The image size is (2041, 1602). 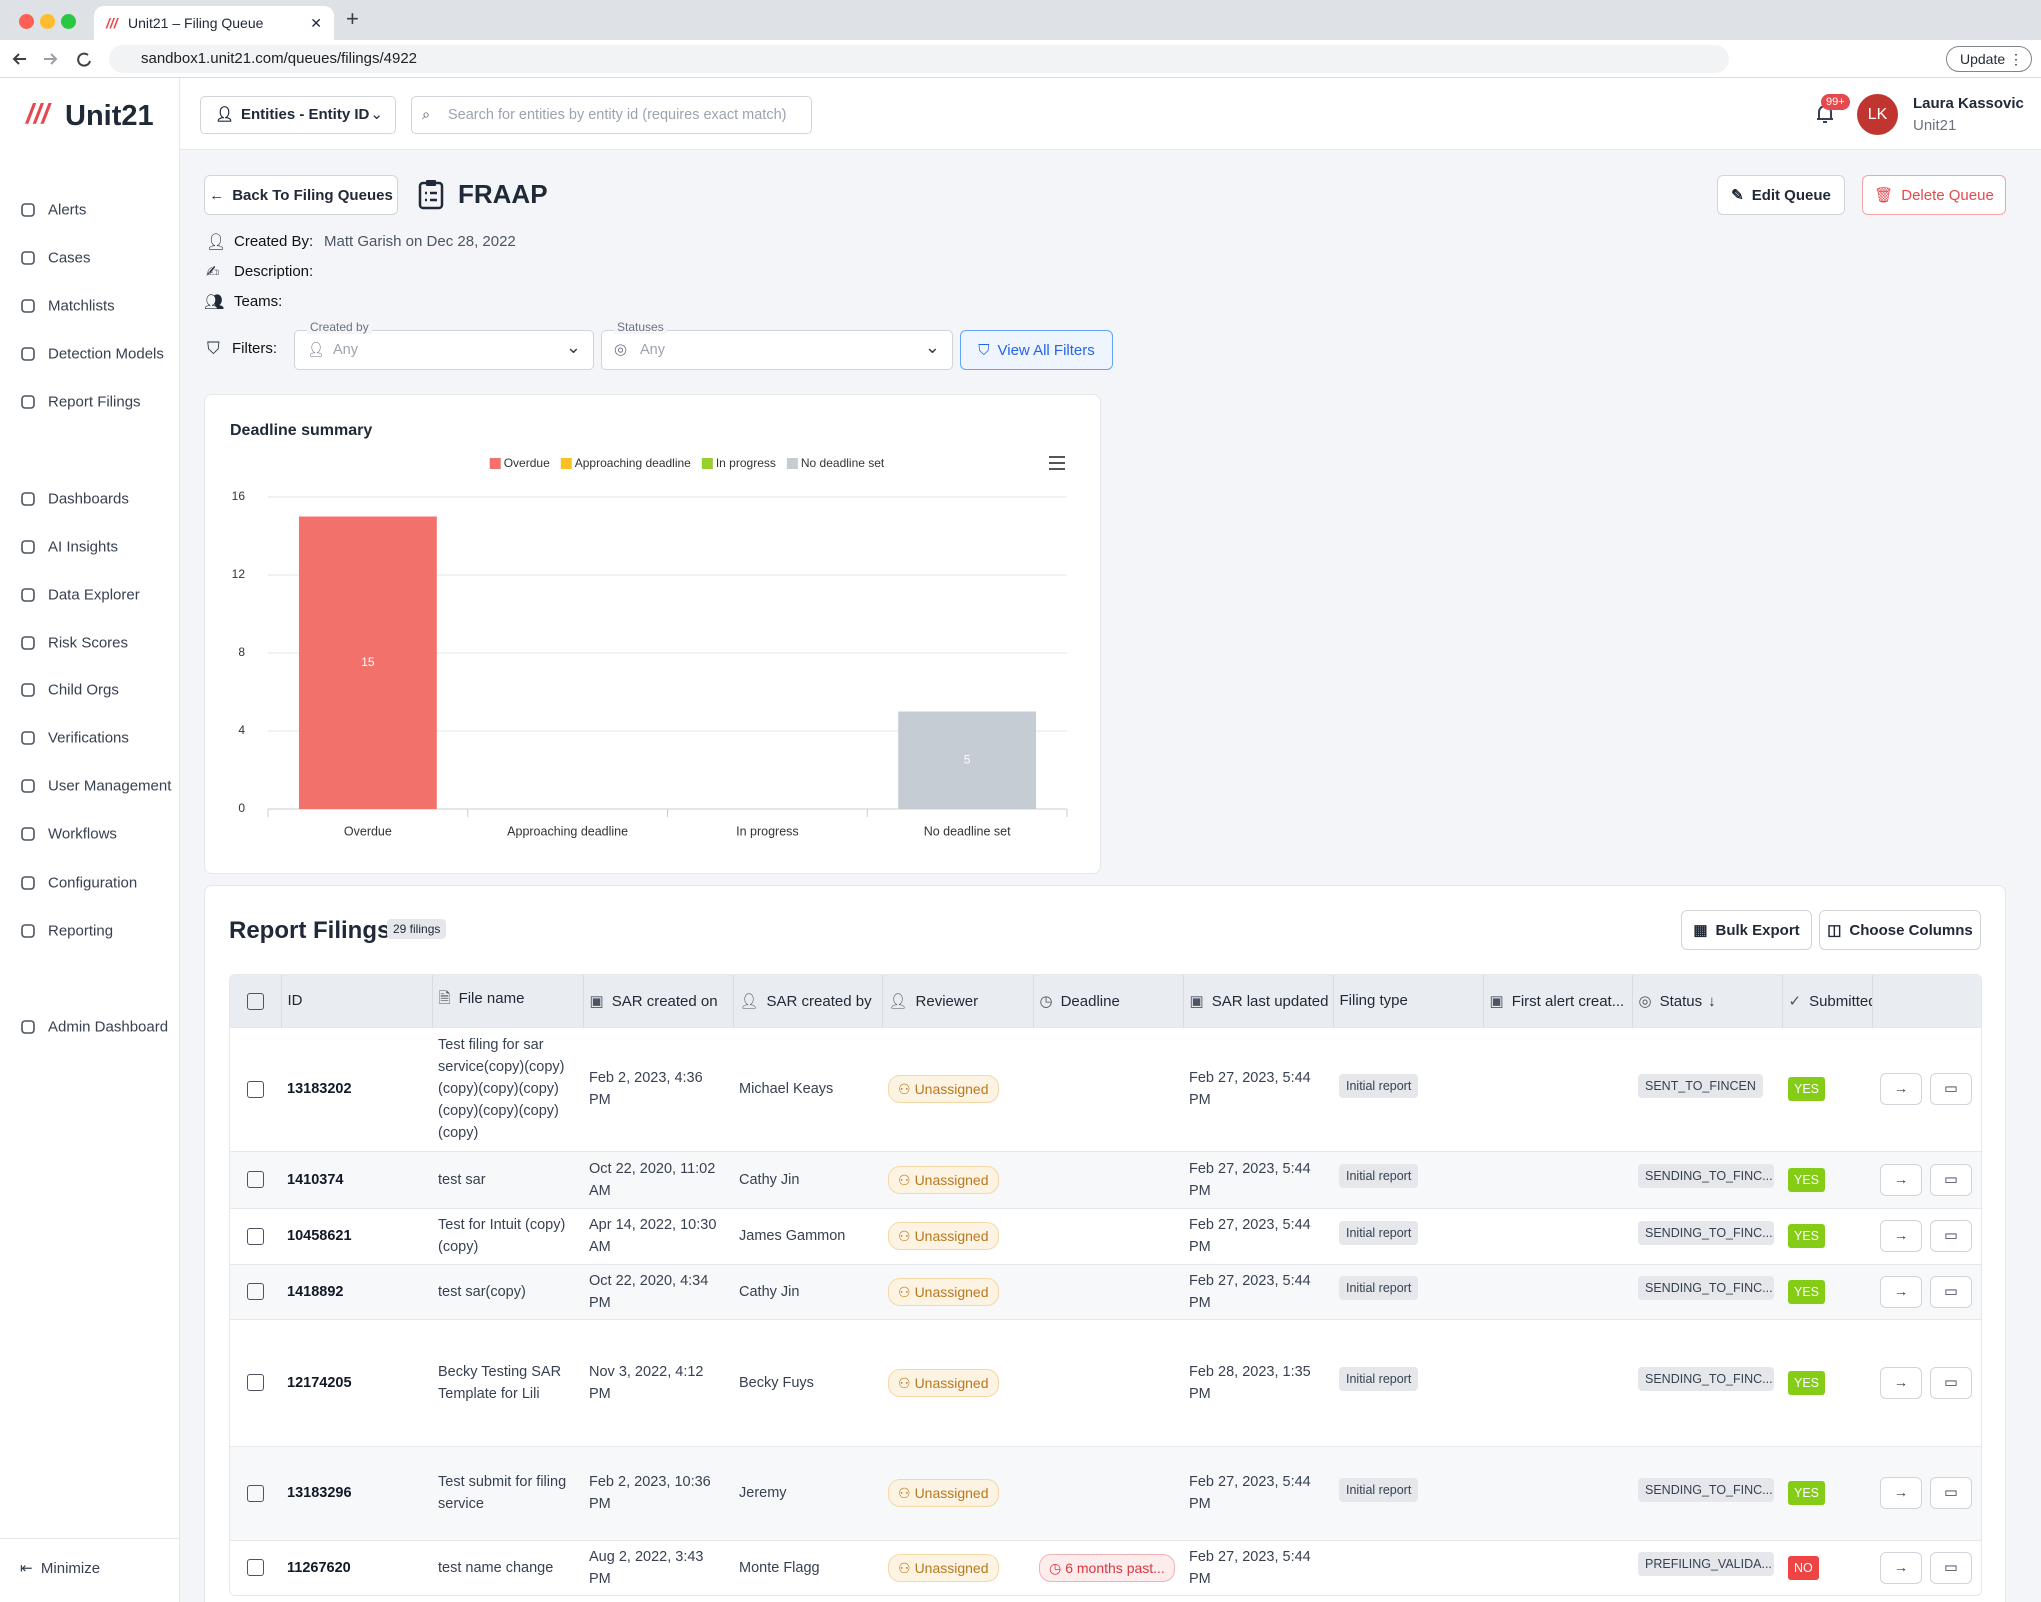 I want to click on column-header: 👤︎ SAR created by, so click(x=808, y=1001).